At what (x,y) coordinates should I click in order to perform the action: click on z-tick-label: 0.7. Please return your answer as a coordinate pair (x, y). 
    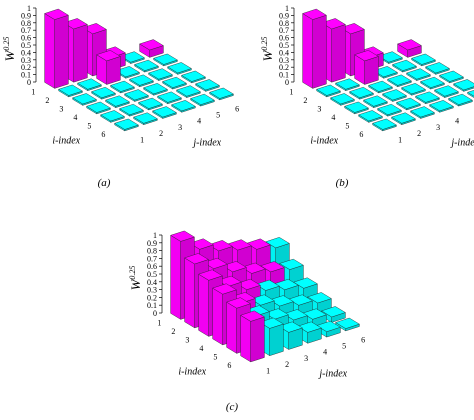
    Looking at the image, I should click on (284, 30).